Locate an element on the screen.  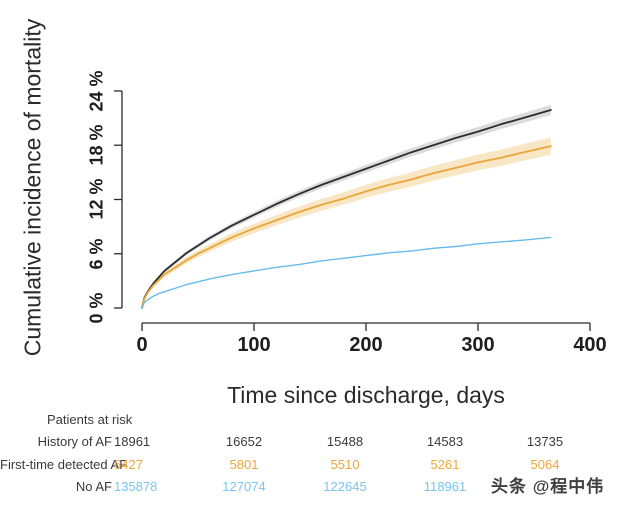
risk-table-title: Patients at risk is located at coordinates (90, 419).